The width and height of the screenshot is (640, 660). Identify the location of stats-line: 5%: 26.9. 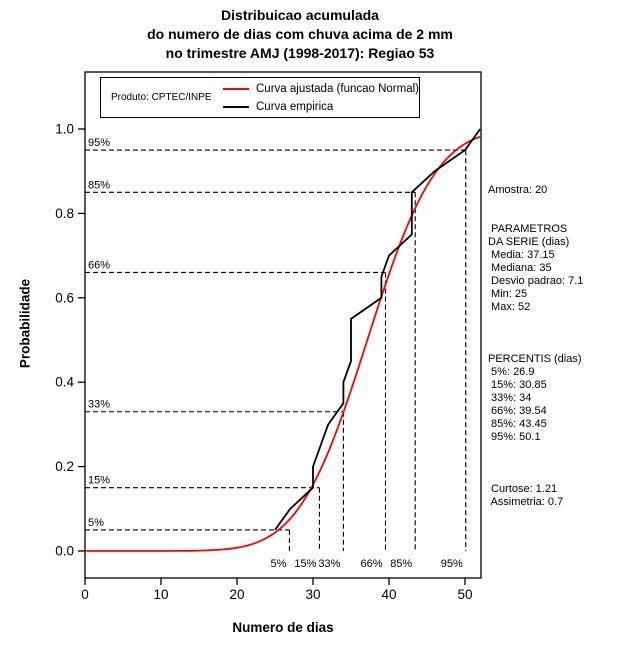
(511, 372).